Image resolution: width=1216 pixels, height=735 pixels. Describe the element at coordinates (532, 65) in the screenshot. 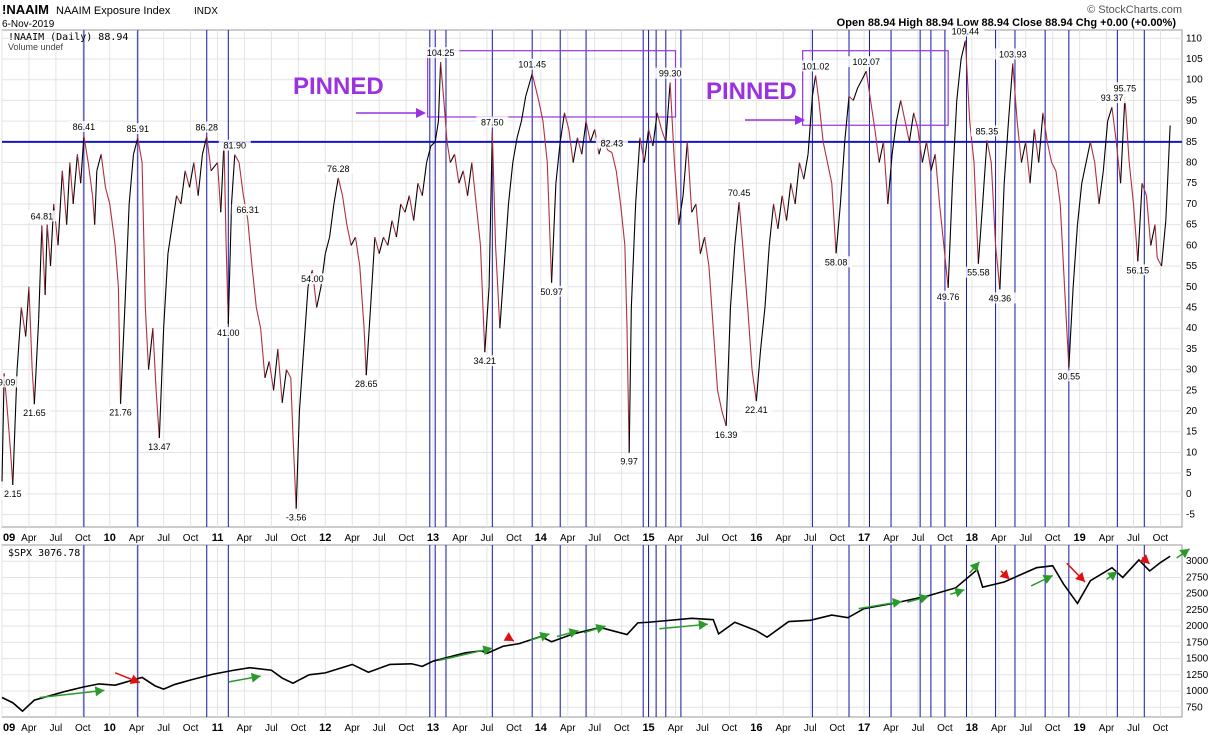

I see `data-label: 101.45` at that location.